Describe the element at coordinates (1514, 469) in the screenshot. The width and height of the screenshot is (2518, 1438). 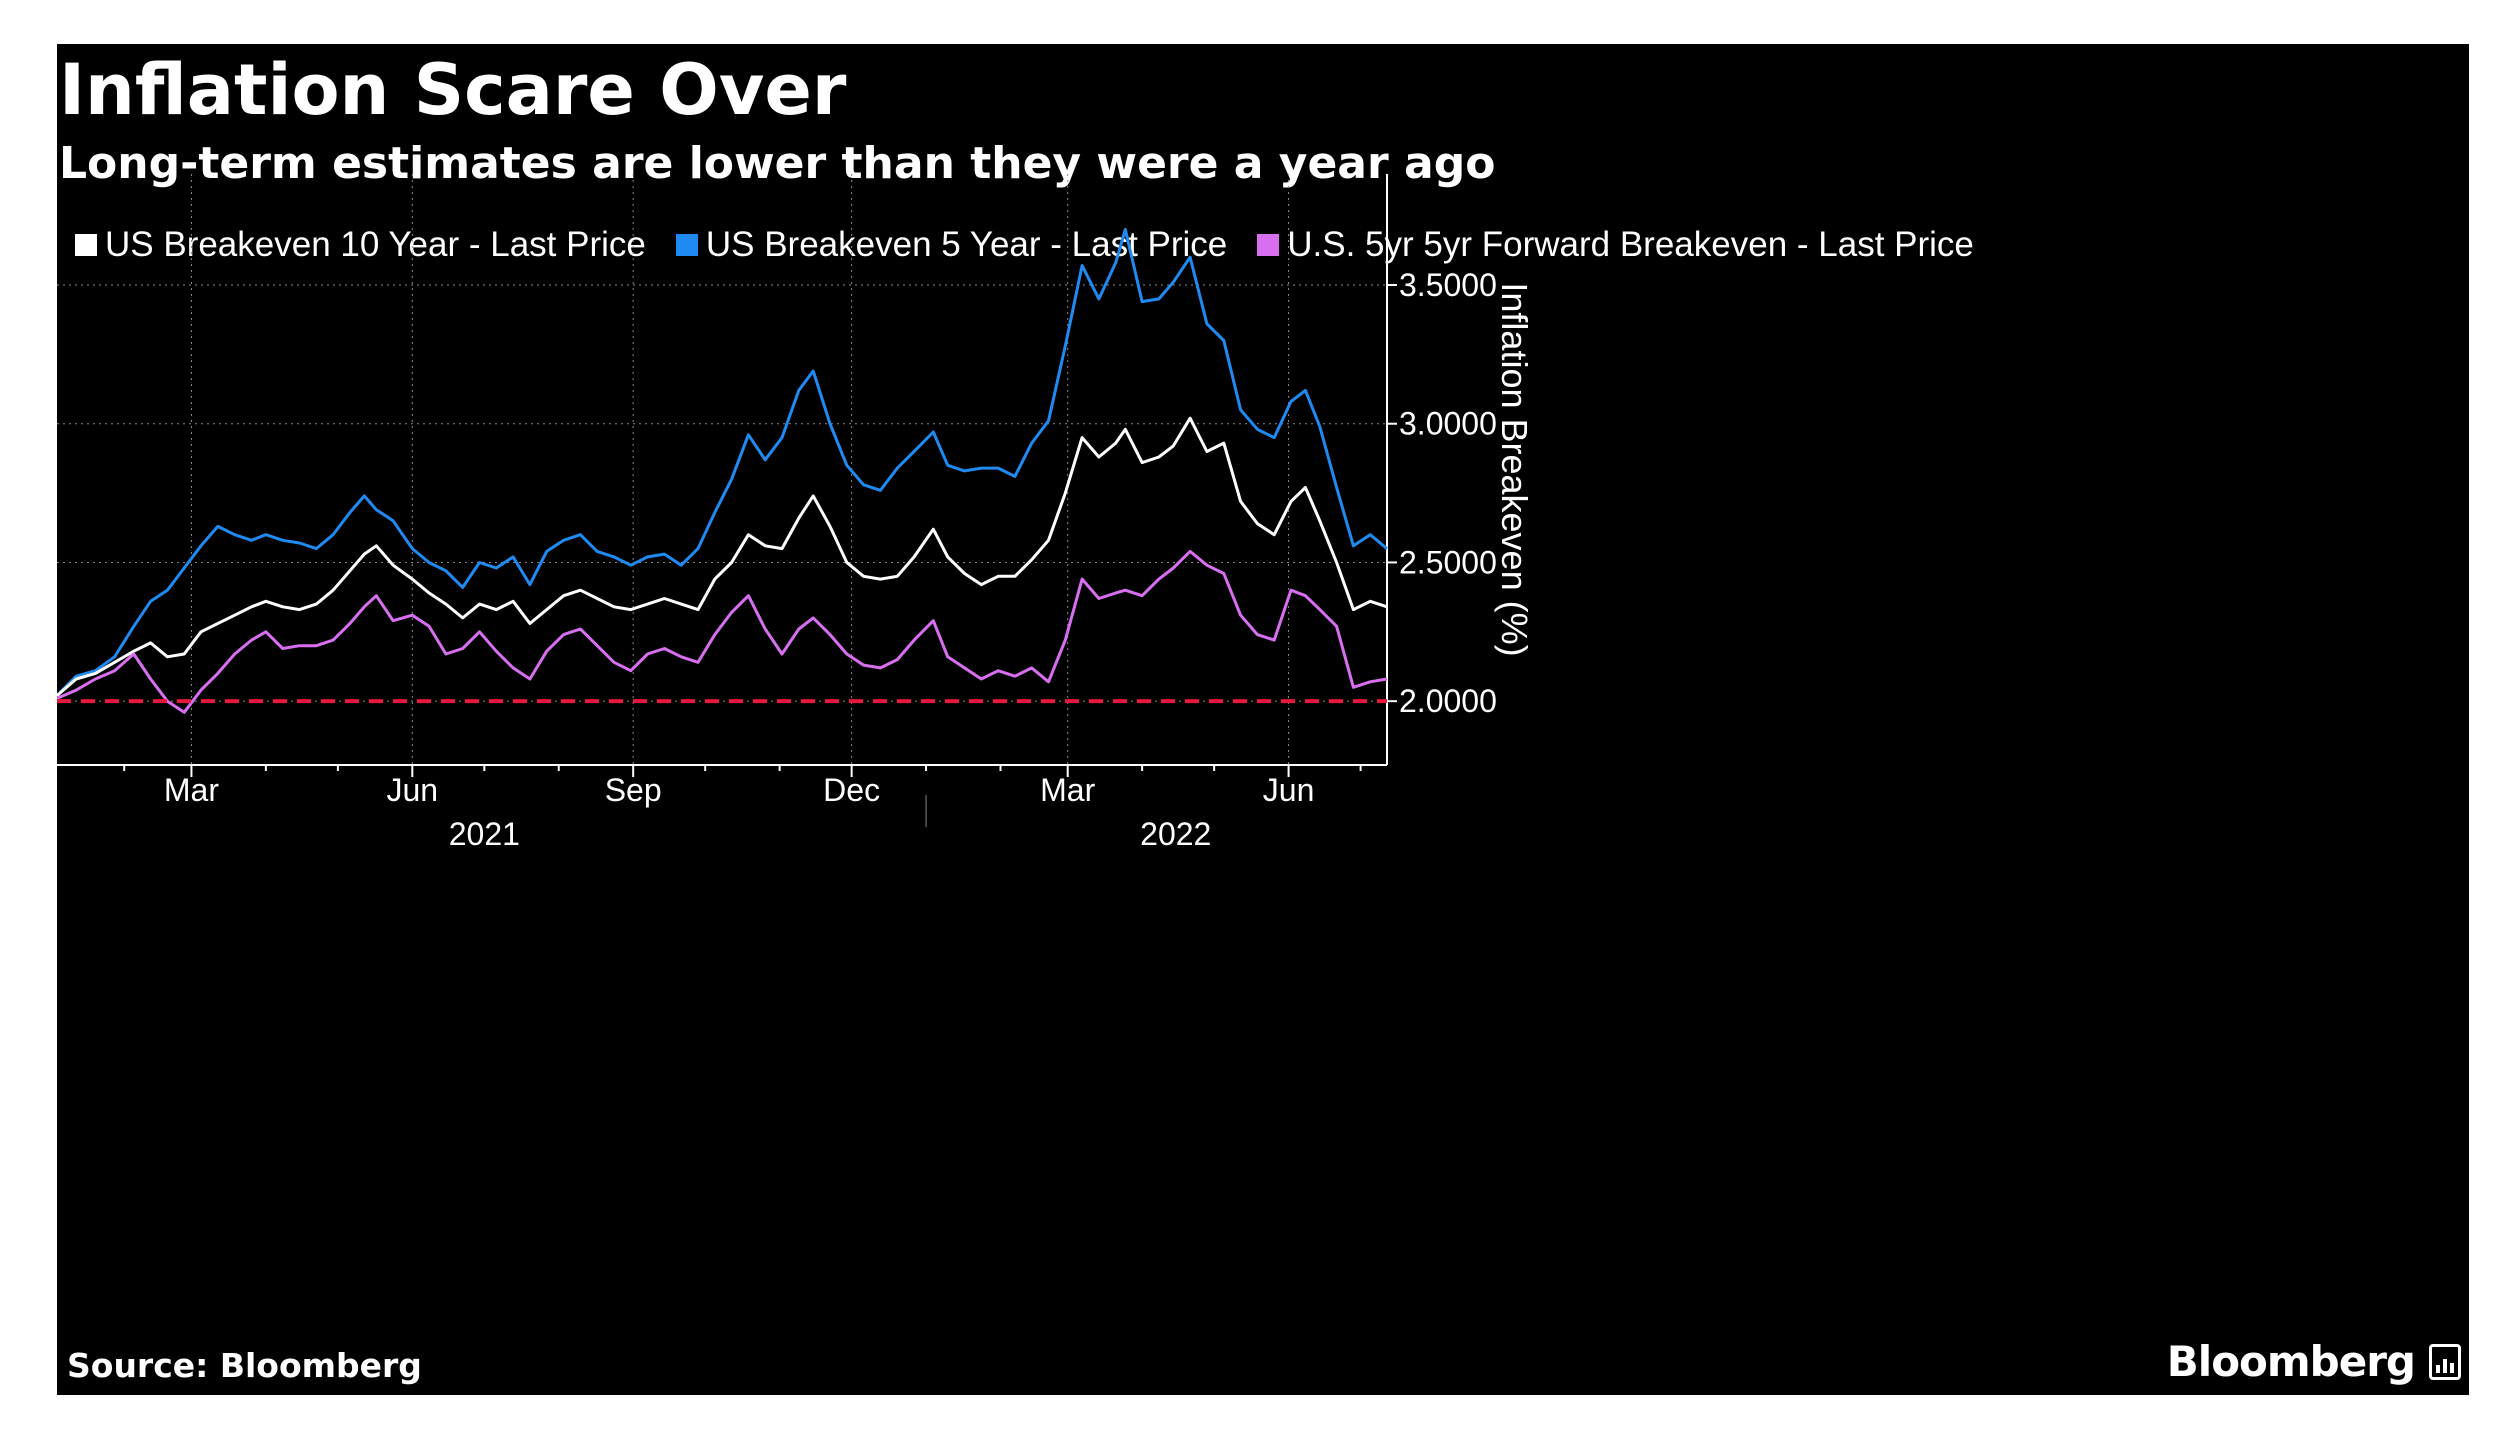
I see `y-axis-title: Inflation Breakeven (%)` at that location.